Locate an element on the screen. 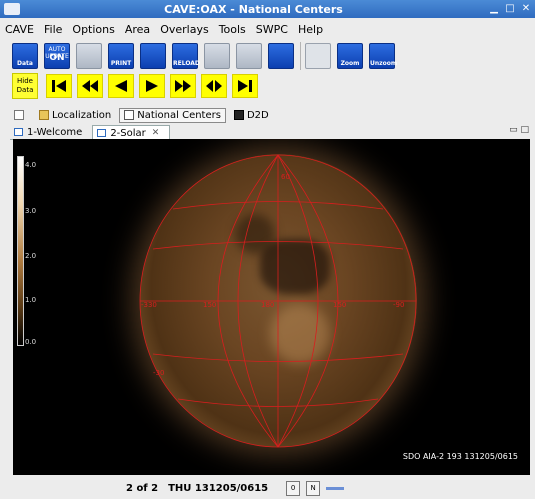 The width and height of the screenshot is (535, 499). perspective-bar: Localization National Centers D2D is located at coordinates (143, 115).